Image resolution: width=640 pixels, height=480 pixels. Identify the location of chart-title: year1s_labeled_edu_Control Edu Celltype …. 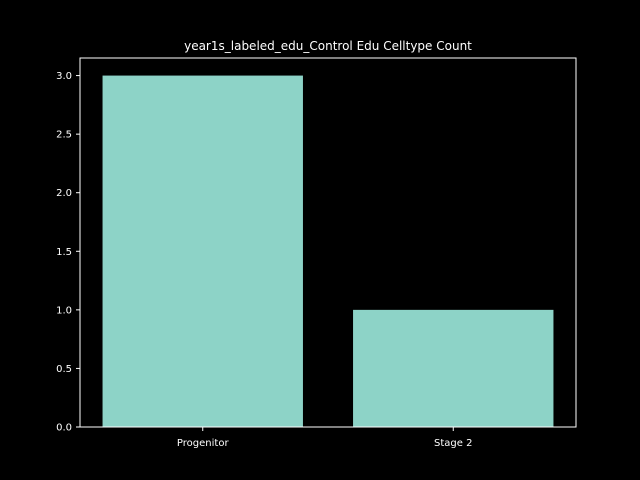
(328, 46).